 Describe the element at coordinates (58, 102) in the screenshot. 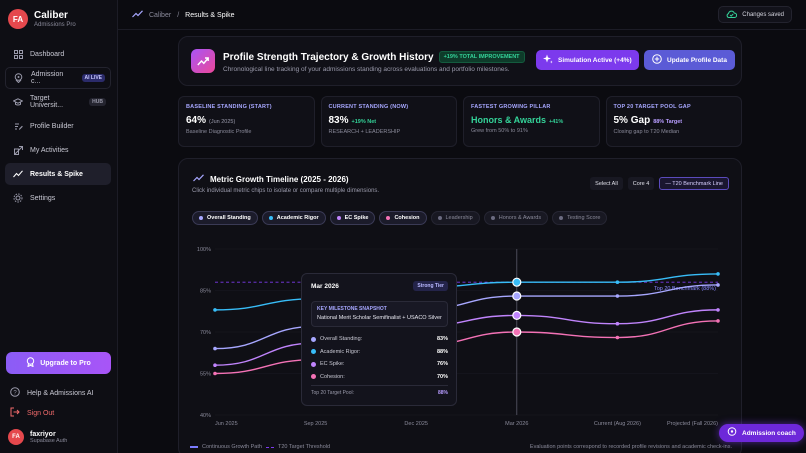

I see `sidebar-item-target-universities: Target Universit... HUB` at that location.